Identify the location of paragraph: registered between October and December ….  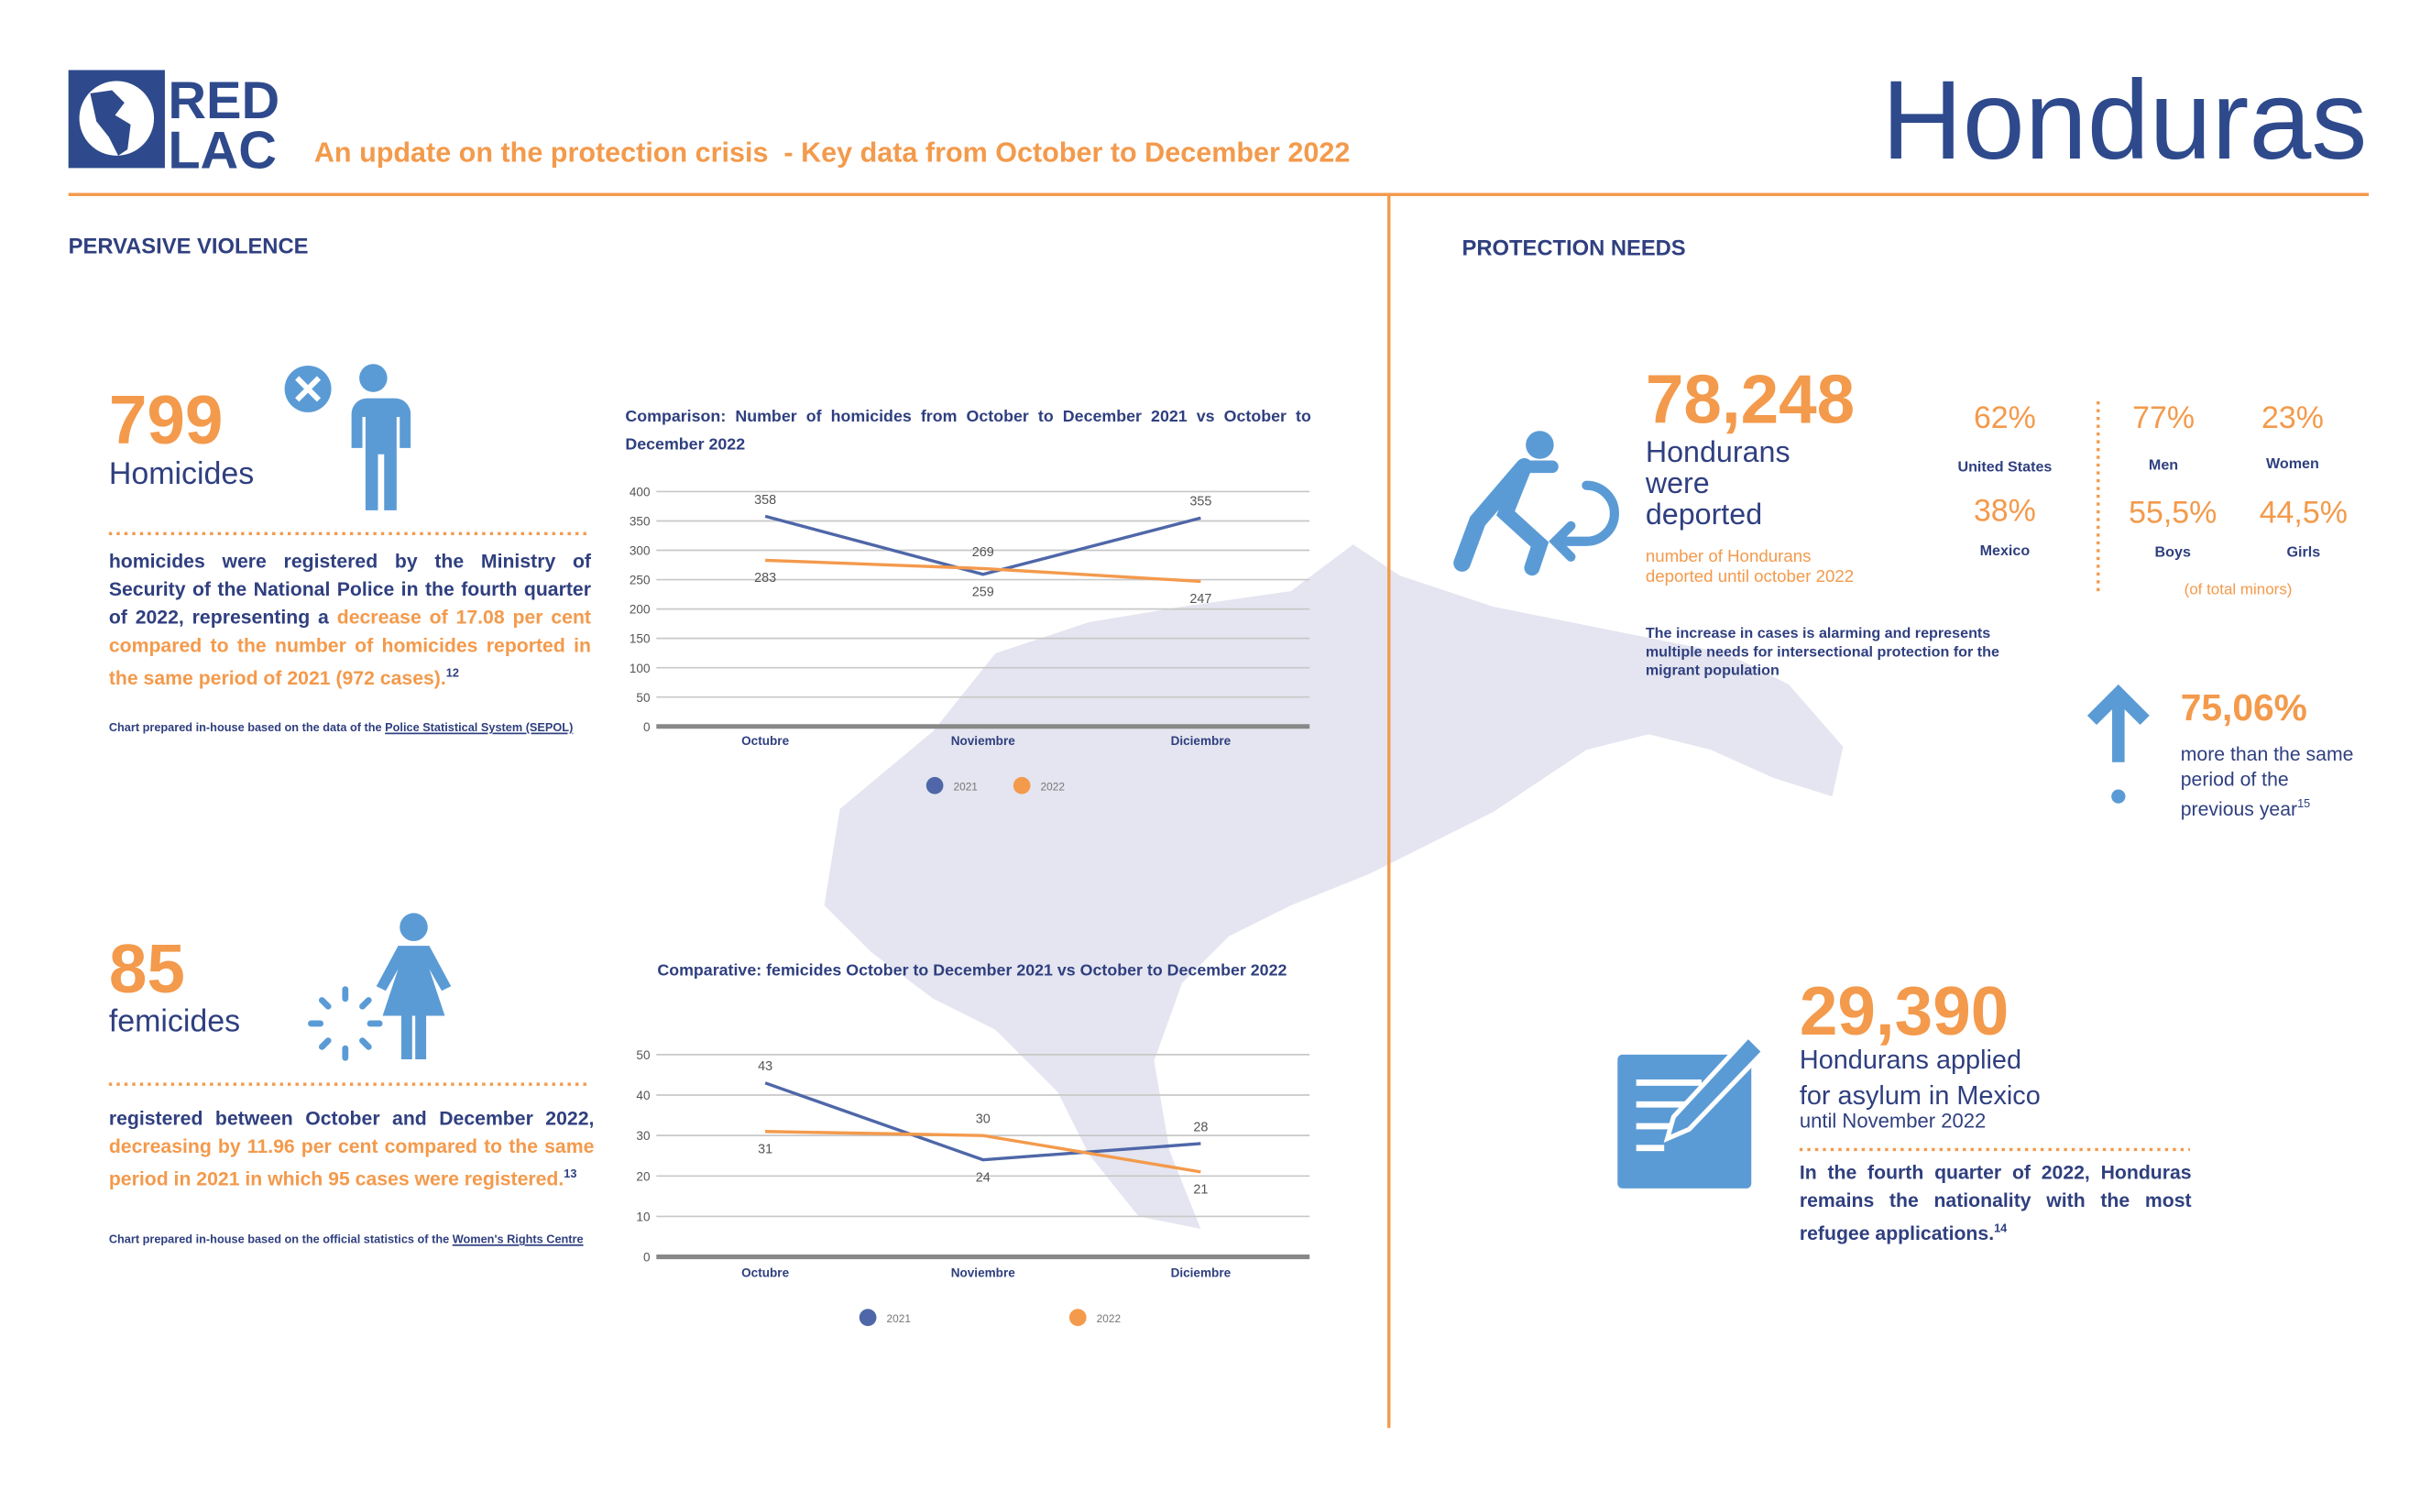
(351, 1148).